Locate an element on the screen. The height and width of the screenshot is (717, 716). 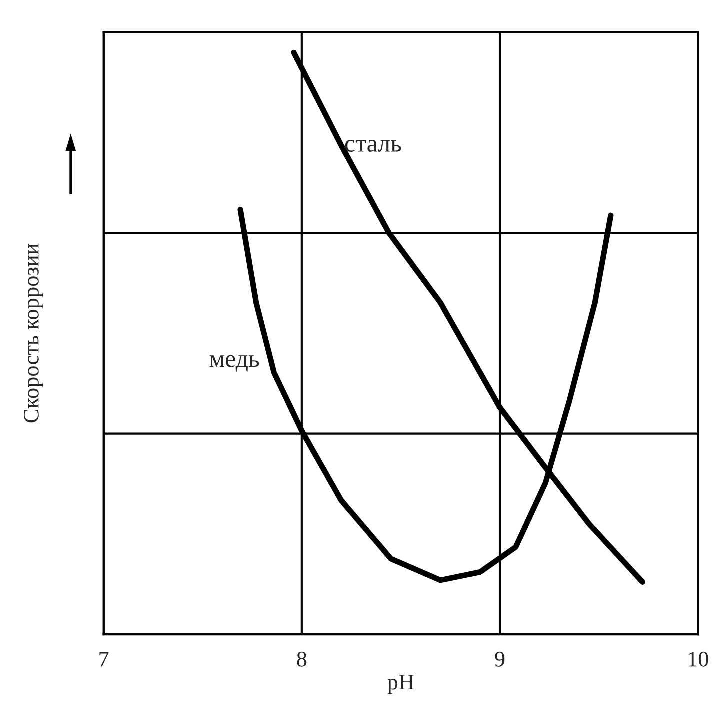
series-label: сталь is located at coordinates (373, 146).